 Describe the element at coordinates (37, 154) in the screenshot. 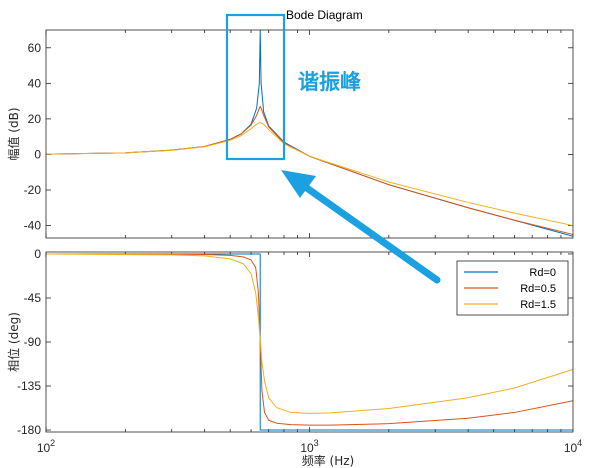

I see `magnitude-y-tick-label: 0` at that location.